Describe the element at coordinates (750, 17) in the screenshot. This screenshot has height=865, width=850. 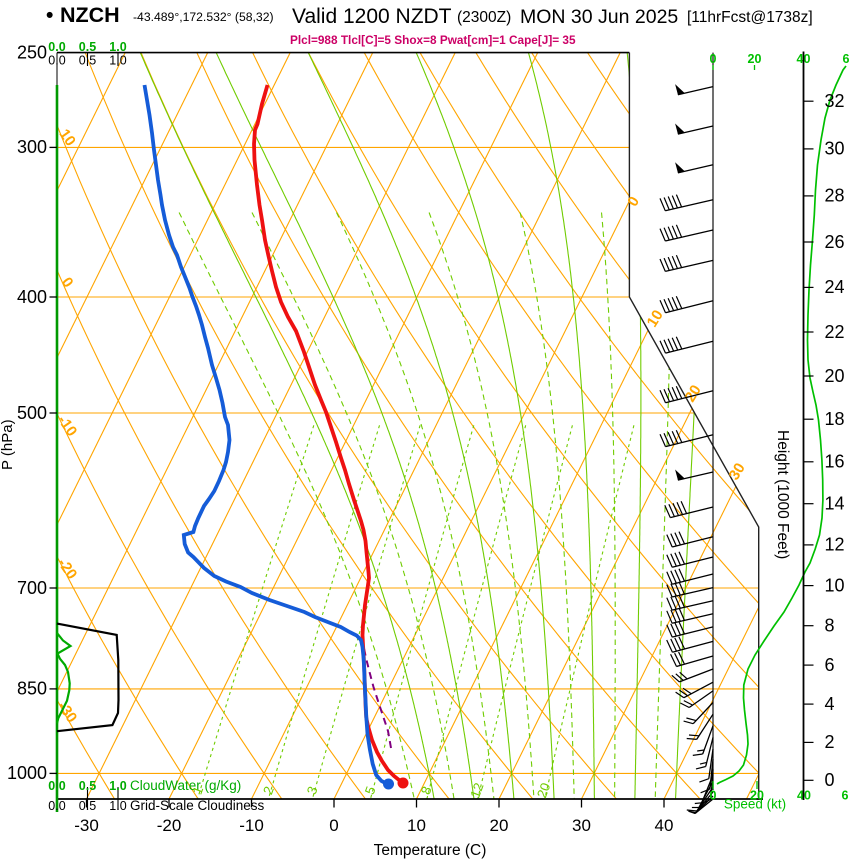
I see `svg-text: [11hrFcst@1738z]` at that location.